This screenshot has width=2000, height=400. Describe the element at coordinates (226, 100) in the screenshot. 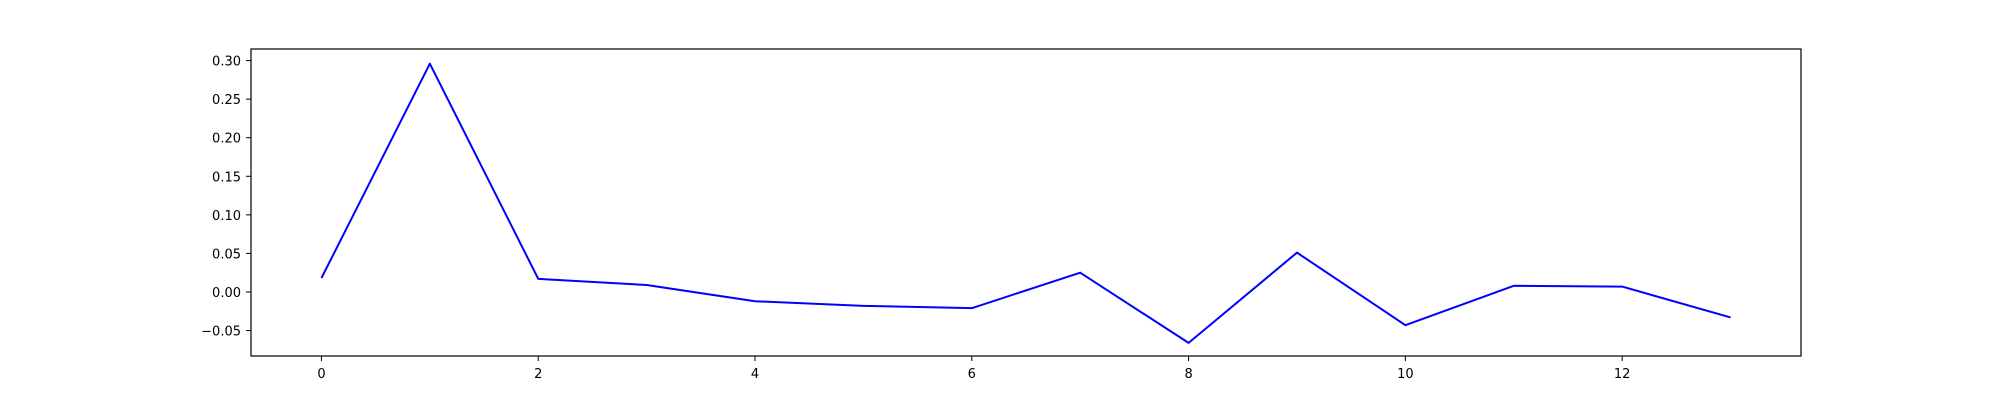

I see `y-tick-label: 0.25` at that location.